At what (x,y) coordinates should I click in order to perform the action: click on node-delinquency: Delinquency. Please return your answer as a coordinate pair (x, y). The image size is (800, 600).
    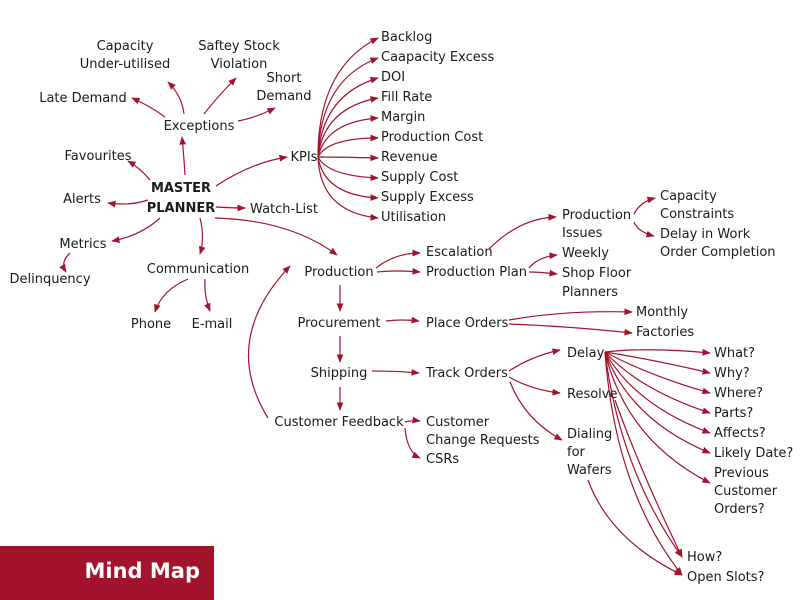
    Looking at the image, I should click on (49, 279).